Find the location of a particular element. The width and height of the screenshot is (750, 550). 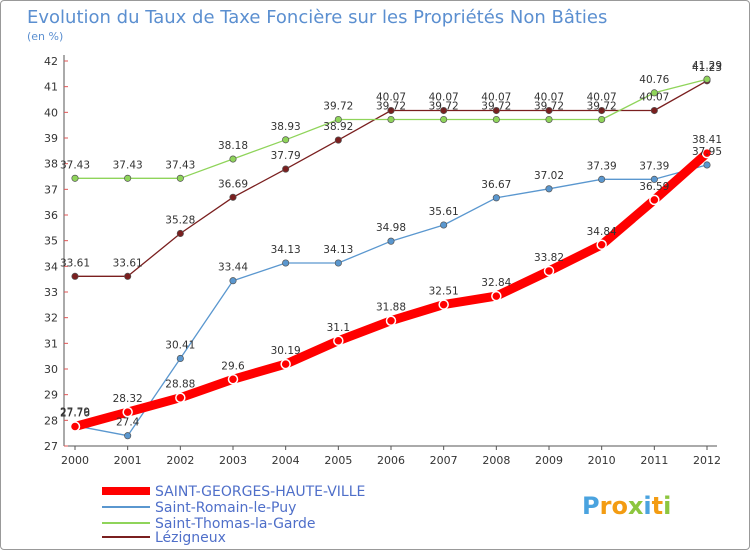

x-tick-label: 2008 is located at coordinates (496, 460).